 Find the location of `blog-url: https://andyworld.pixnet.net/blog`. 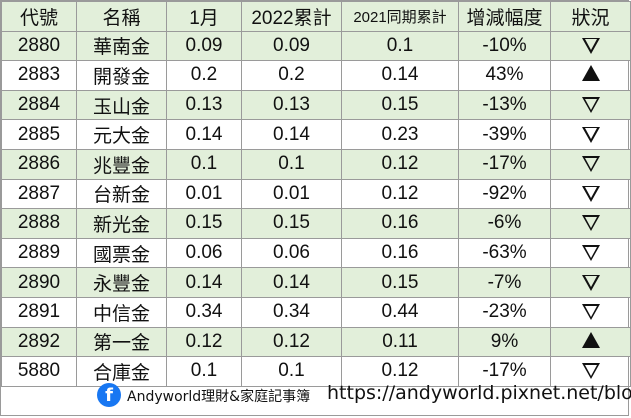

blog-url: https://andyworld.pixnet.net/blog is located at coordinates (479, 393).